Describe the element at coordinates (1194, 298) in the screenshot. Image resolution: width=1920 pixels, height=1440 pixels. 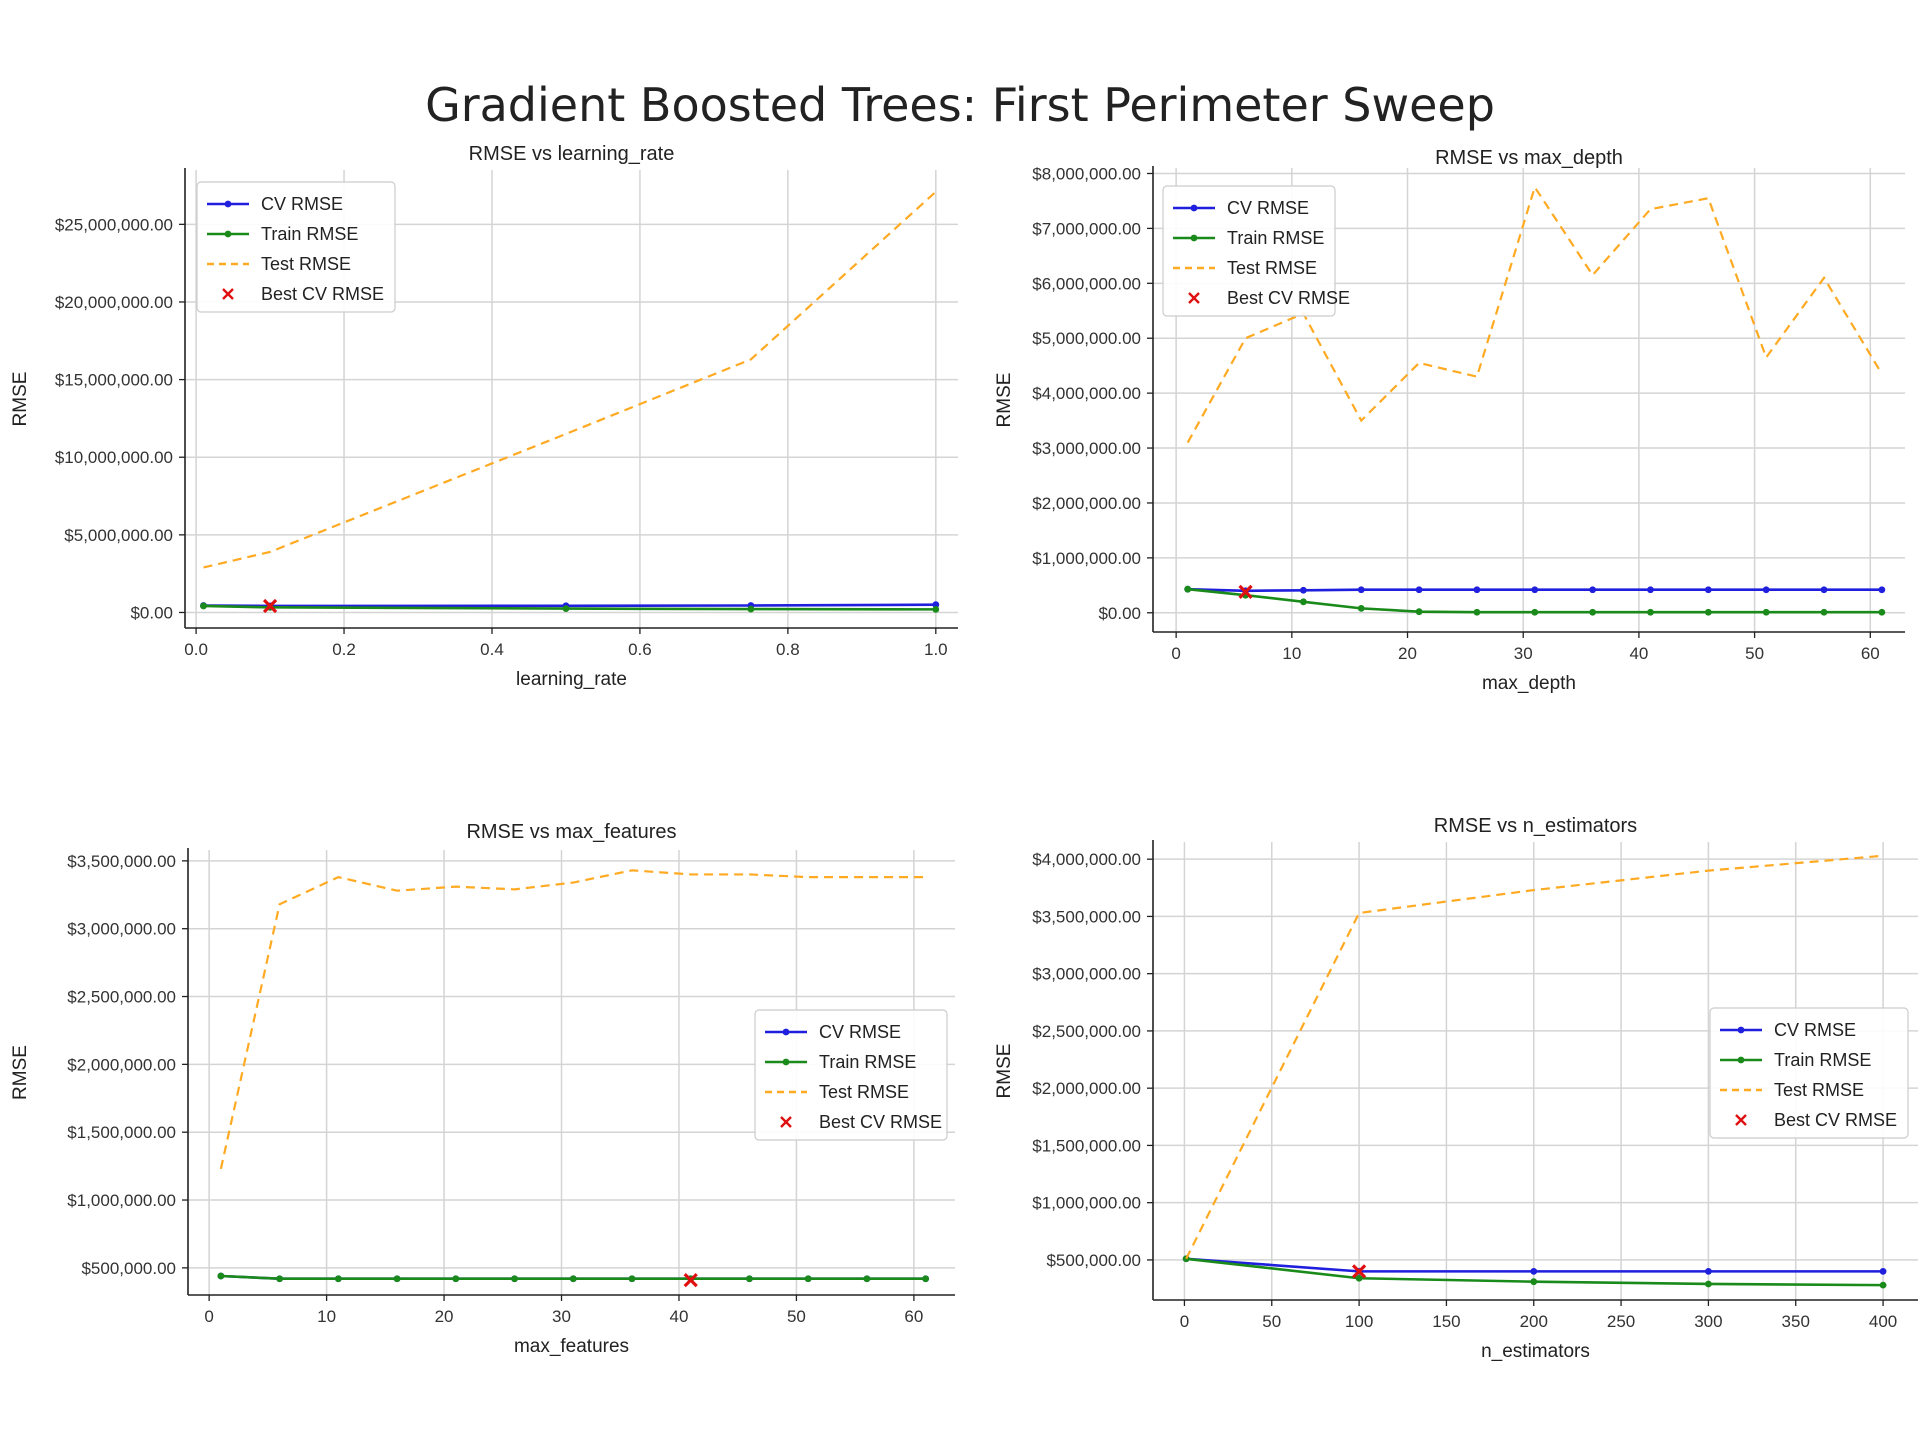
I see `legend-swatch-best` at that location.